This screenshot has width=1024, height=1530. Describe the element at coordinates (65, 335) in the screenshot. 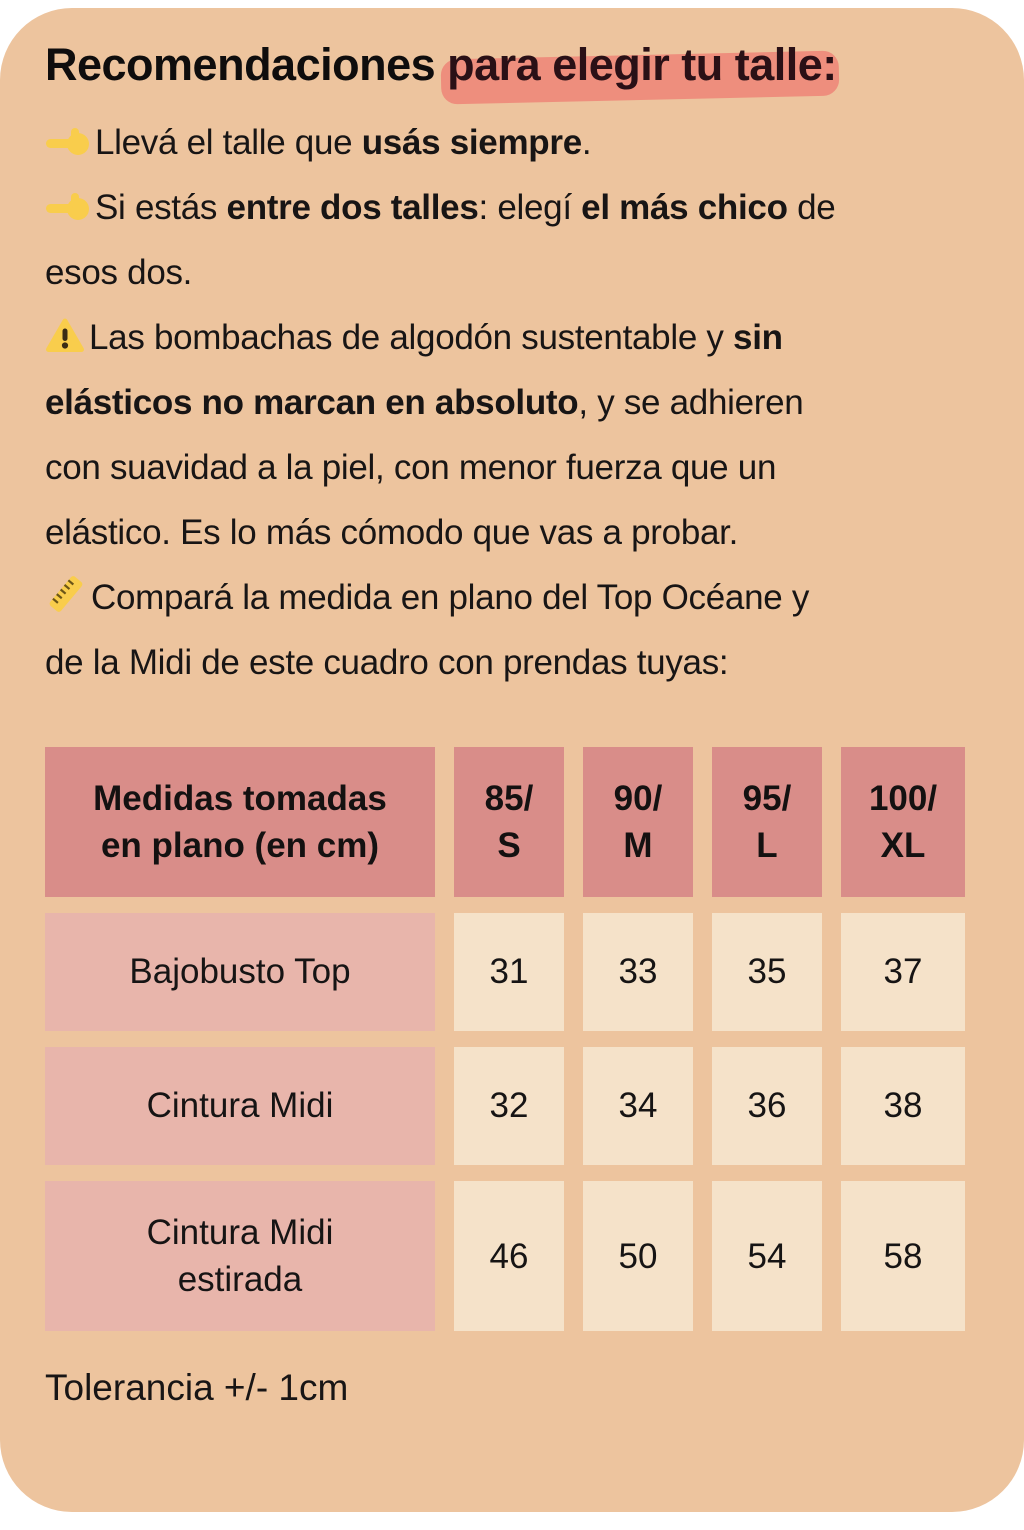

I see `warning-icon` at that location.